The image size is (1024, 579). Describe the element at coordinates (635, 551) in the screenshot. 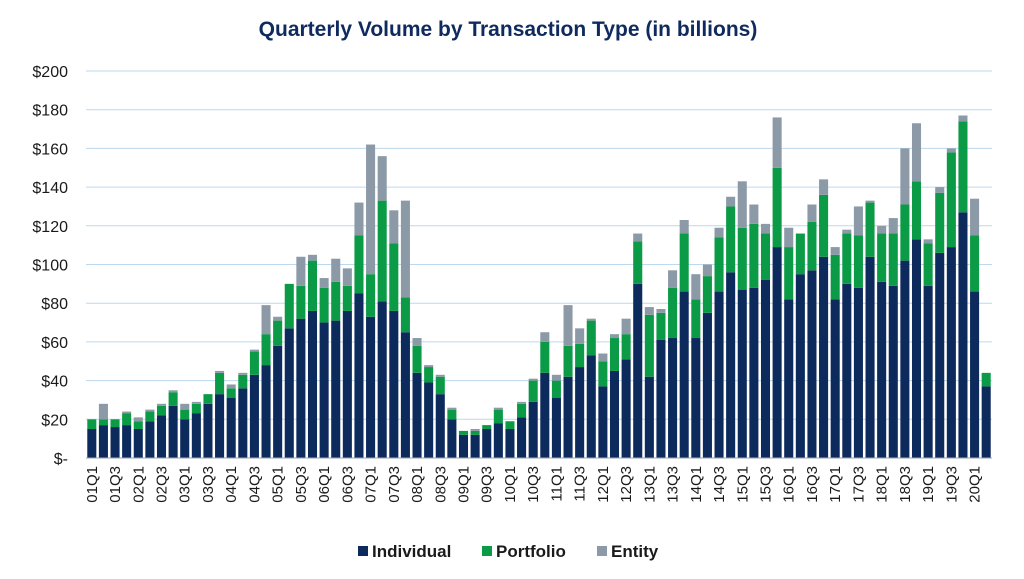

I see `legend-label-entity: Entity` at that location.